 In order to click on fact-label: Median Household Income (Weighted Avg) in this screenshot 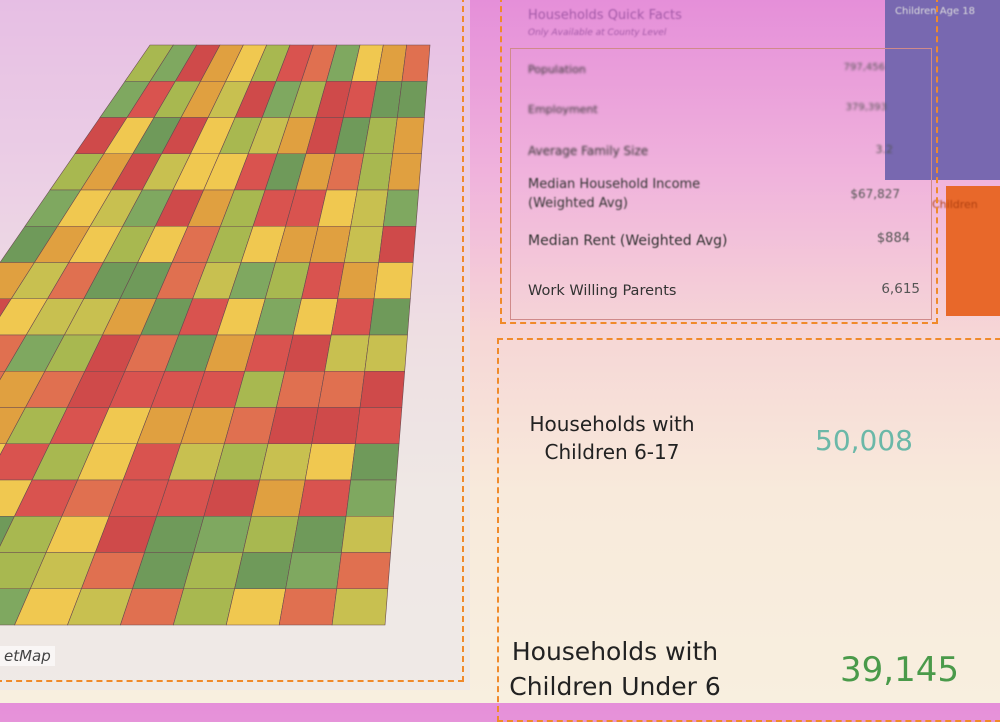, I will do `click(614, 194)`.